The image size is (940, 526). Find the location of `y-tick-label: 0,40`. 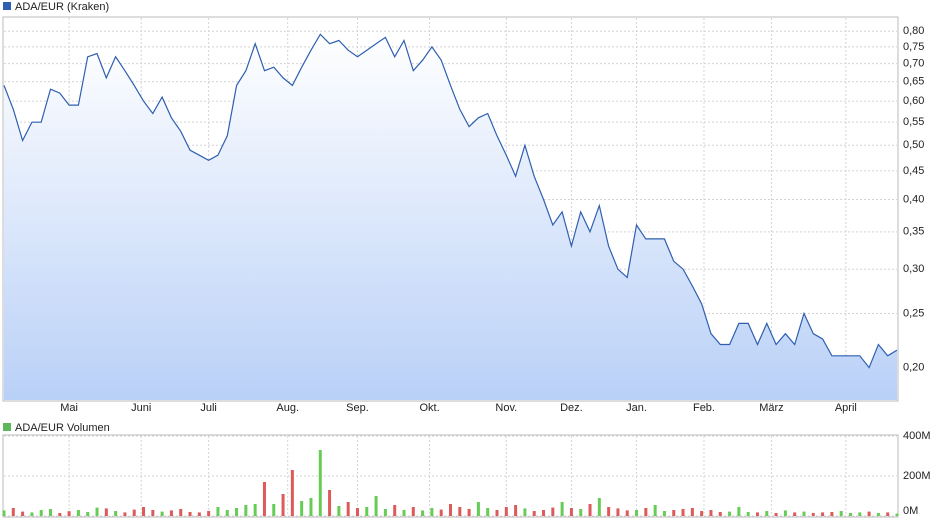

y-tick-label: 0,40 is located at coordinates (913, 199).